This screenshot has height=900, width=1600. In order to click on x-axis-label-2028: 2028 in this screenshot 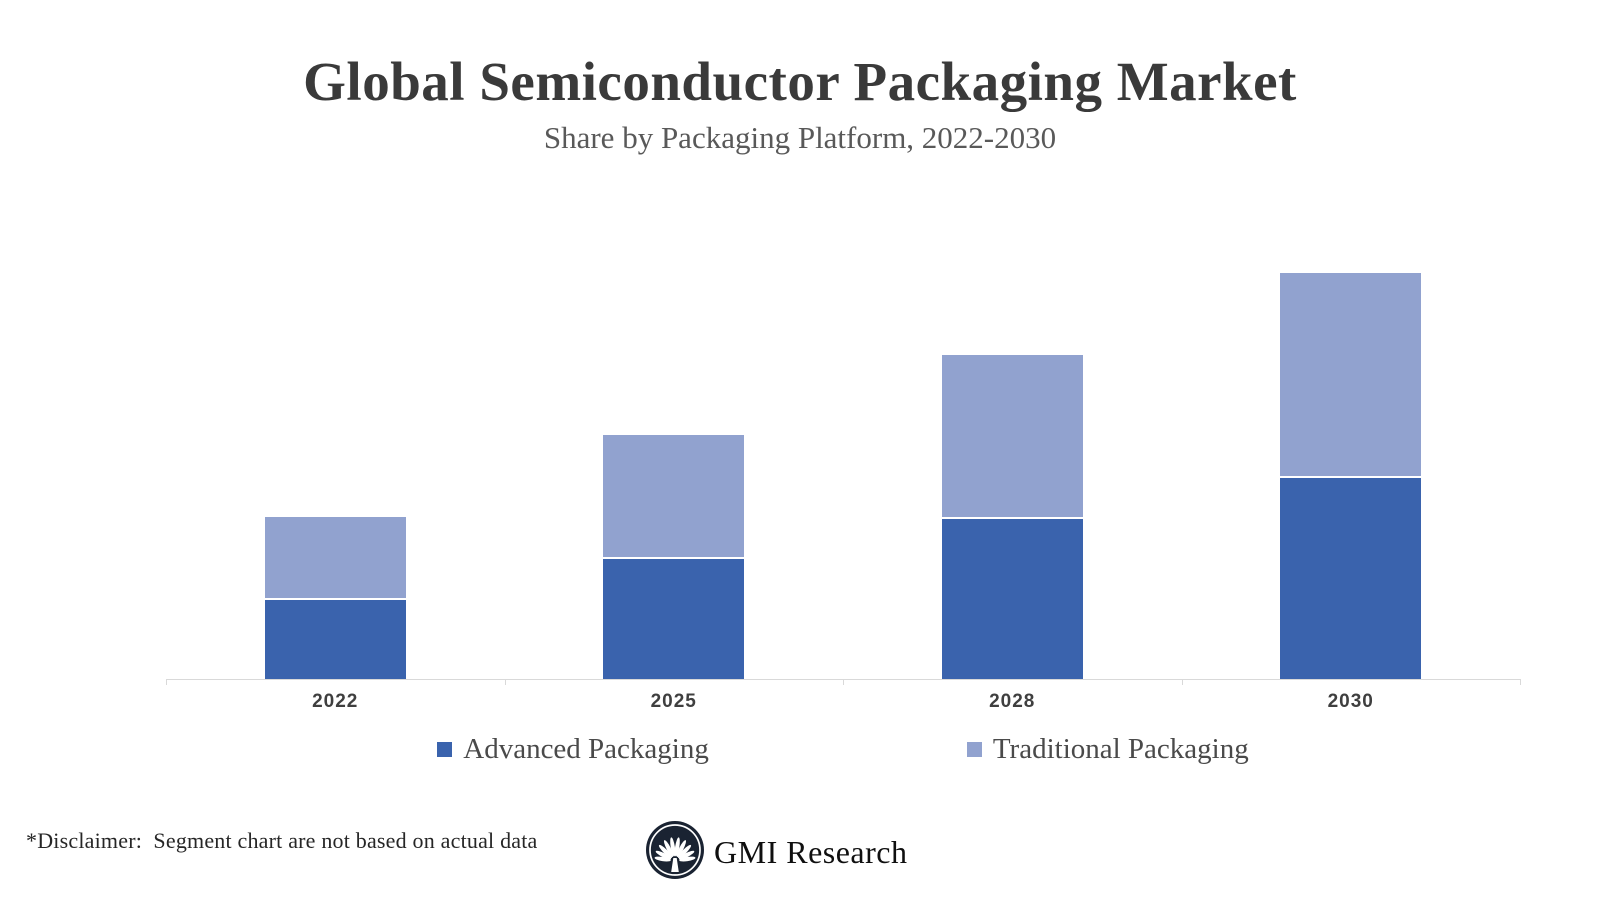, I will do `click(1012, 701)`.